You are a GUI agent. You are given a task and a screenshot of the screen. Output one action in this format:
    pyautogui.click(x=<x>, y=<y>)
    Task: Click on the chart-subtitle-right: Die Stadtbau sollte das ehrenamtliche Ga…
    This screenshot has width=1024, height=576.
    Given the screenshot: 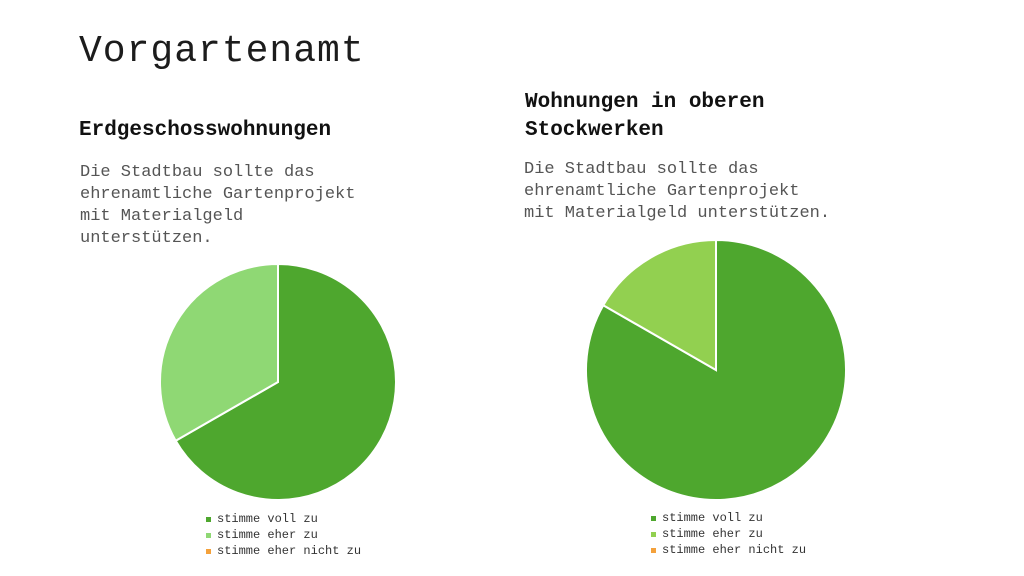 What is the action you would take?
    pyautogui.click(x=677, y=191)
    